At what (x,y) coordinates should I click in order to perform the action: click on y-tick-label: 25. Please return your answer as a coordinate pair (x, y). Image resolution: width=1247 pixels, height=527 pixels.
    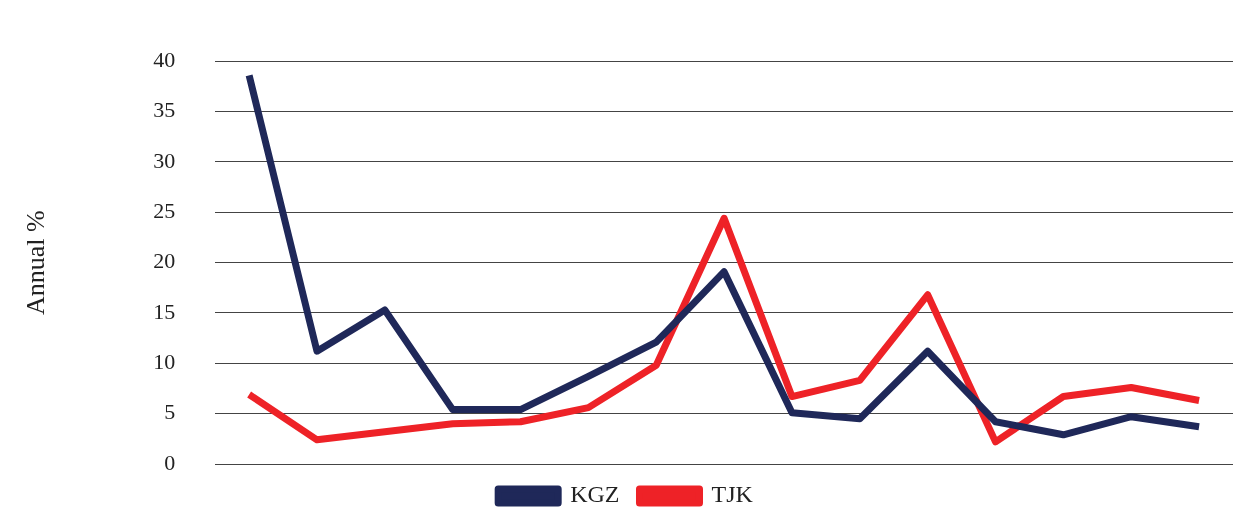
    Looking at the image, I should click on (164, 211).